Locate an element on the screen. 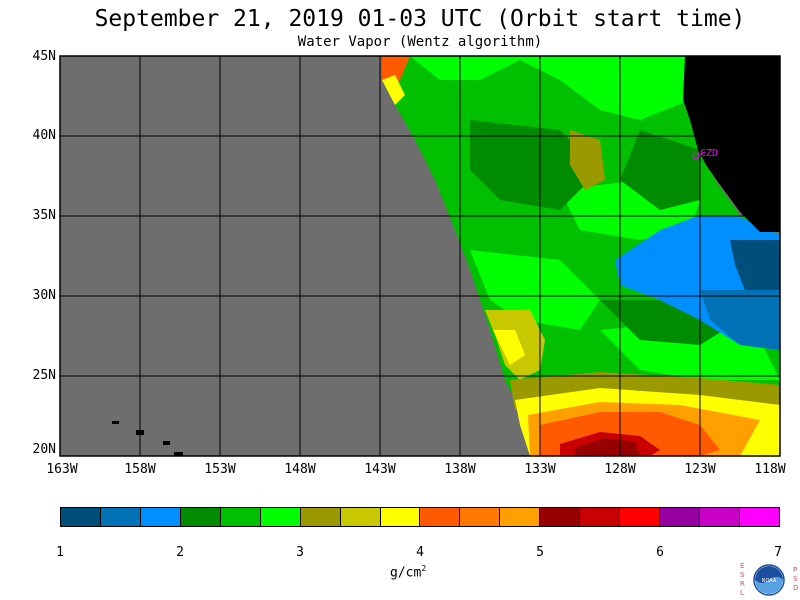 The width and height of the screenshot is (800, 600). lat-label-40n: 40N is located at coordinates (44, 135).